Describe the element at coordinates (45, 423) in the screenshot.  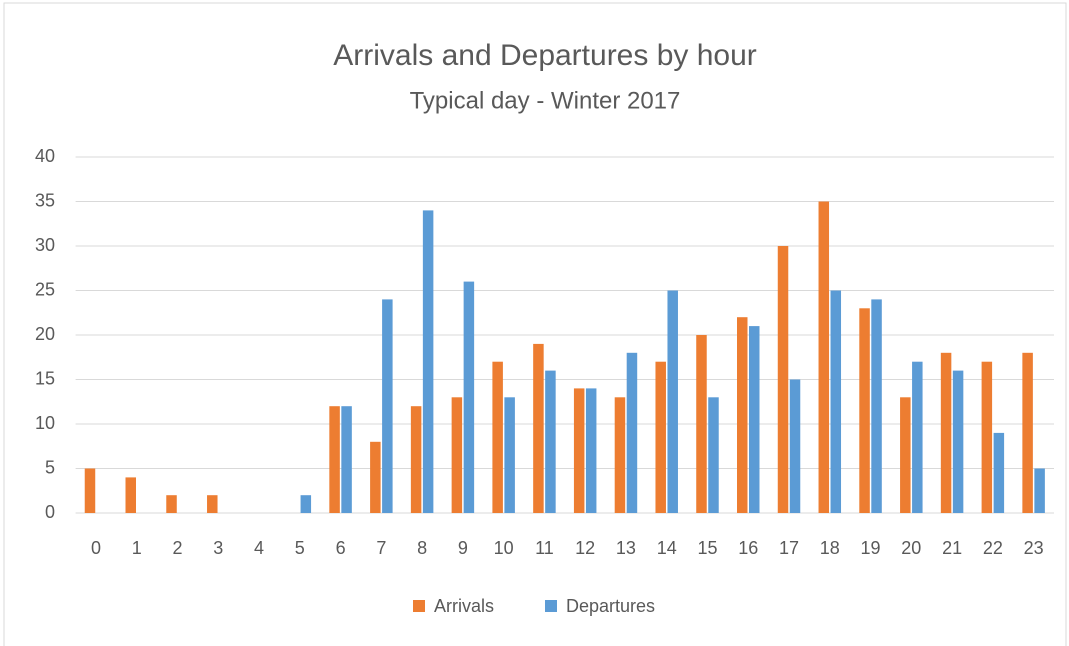
I see `y-tick-label: 10` at that location.